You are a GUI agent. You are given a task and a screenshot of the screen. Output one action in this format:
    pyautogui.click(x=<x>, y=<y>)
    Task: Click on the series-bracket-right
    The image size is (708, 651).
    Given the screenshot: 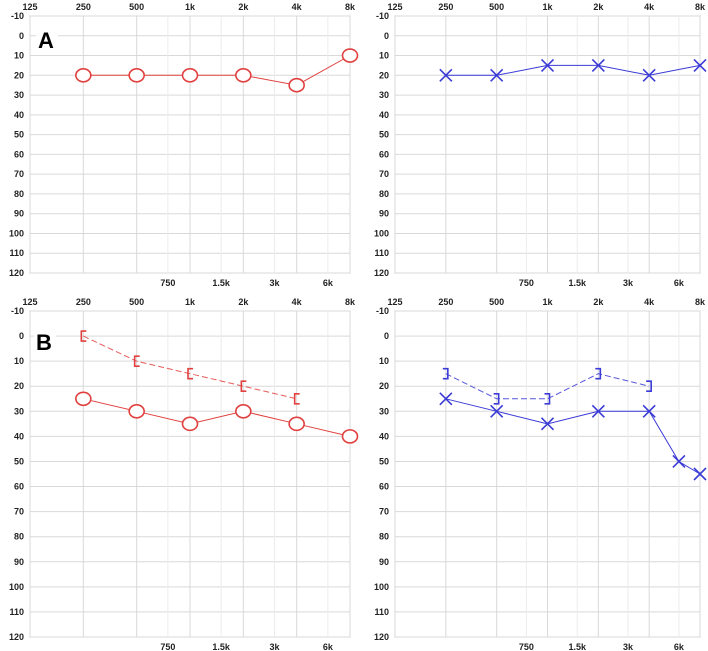 What is the action you would take?
    pyautogui.click(x=547, y=386)
    